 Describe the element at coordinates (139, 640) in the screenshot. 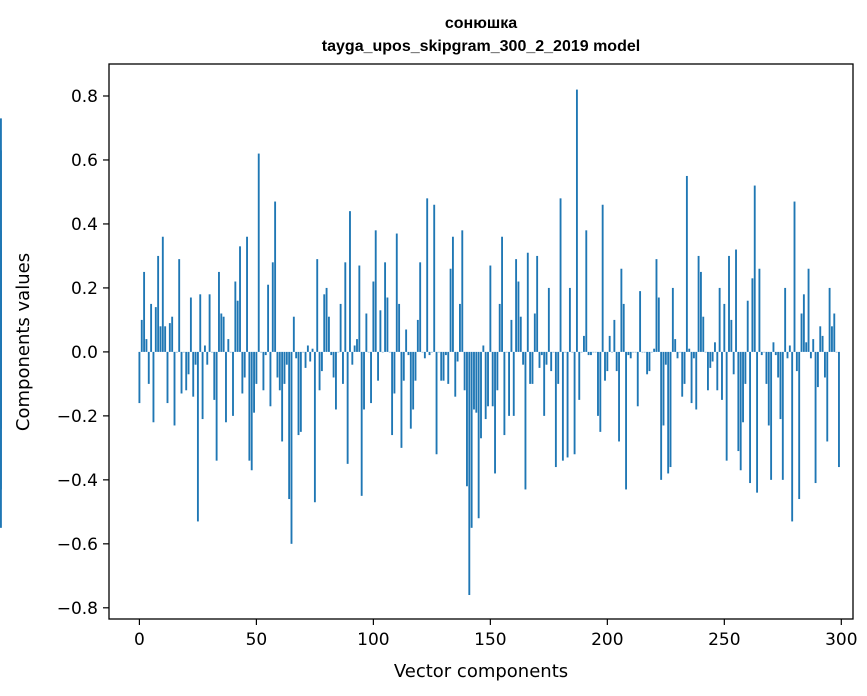

I see `x-tick-label: 0` at that location.